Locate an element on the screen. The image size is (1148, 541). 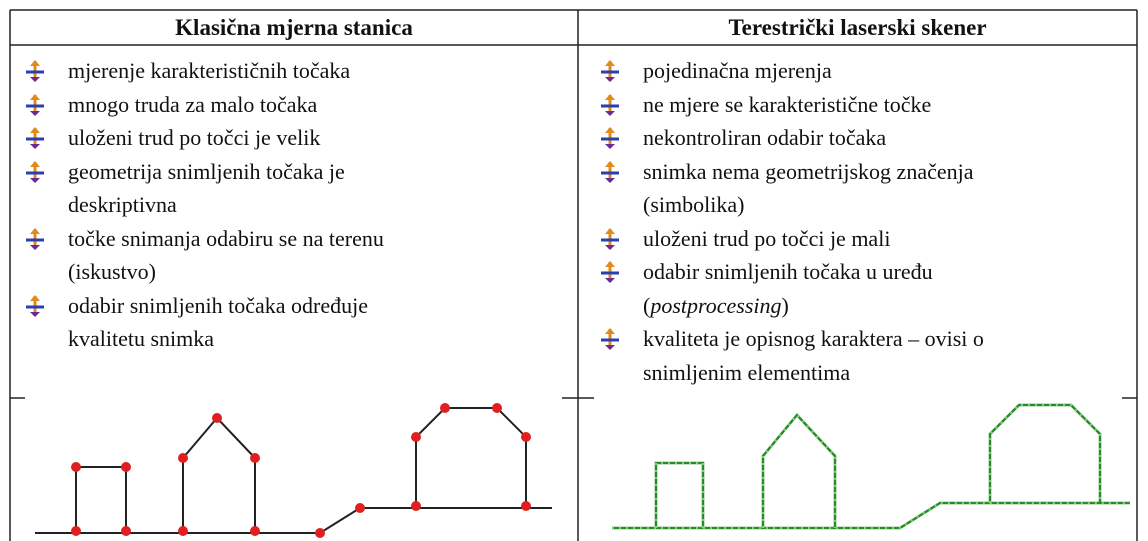
bullet-item: ne mjere se karakteristične točke is located at coordinates (791, 105).